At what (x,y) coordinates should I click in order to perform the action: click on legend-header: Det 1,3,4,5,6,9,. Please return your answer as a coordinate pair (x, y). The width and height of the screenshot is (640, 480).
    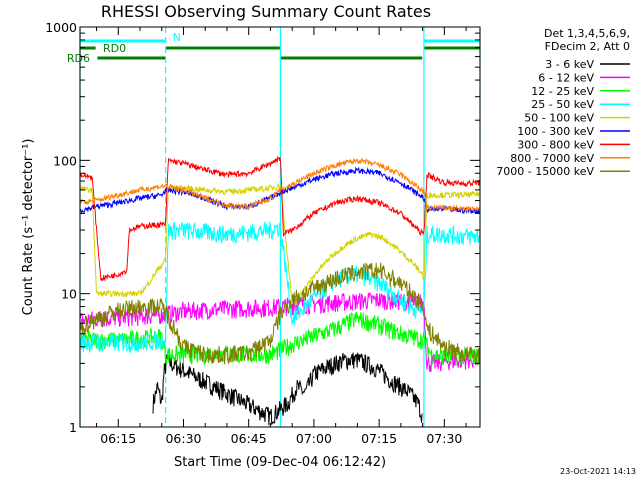
    Looking at the image, I should click on (587, 33).